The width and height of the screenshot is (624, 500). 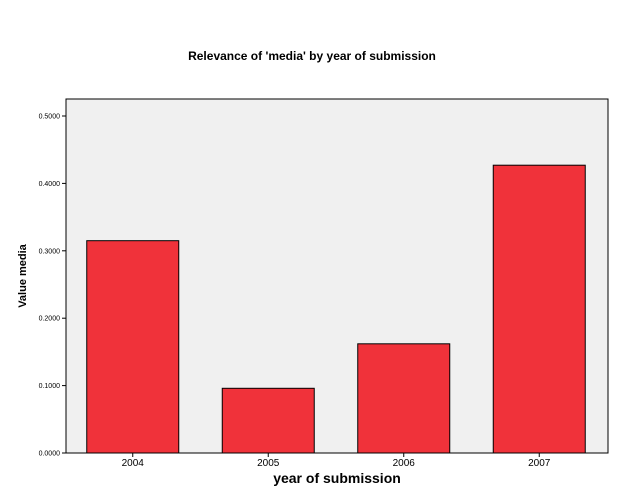 What do you see at coordinates (404, 398) in the screenshot?
I see `bar-2006` at bounding box center [404, 398].